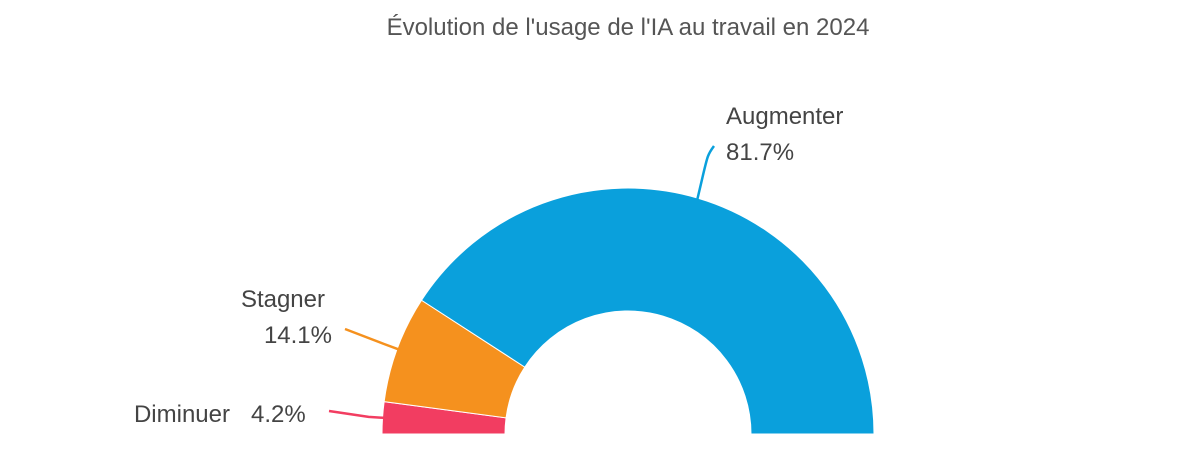 This screenshot has height=476, width=1203. Describe the element at coordinates (298, 335) in the screenshot. I see `slice-value-stagner: 14.1%` at that location.